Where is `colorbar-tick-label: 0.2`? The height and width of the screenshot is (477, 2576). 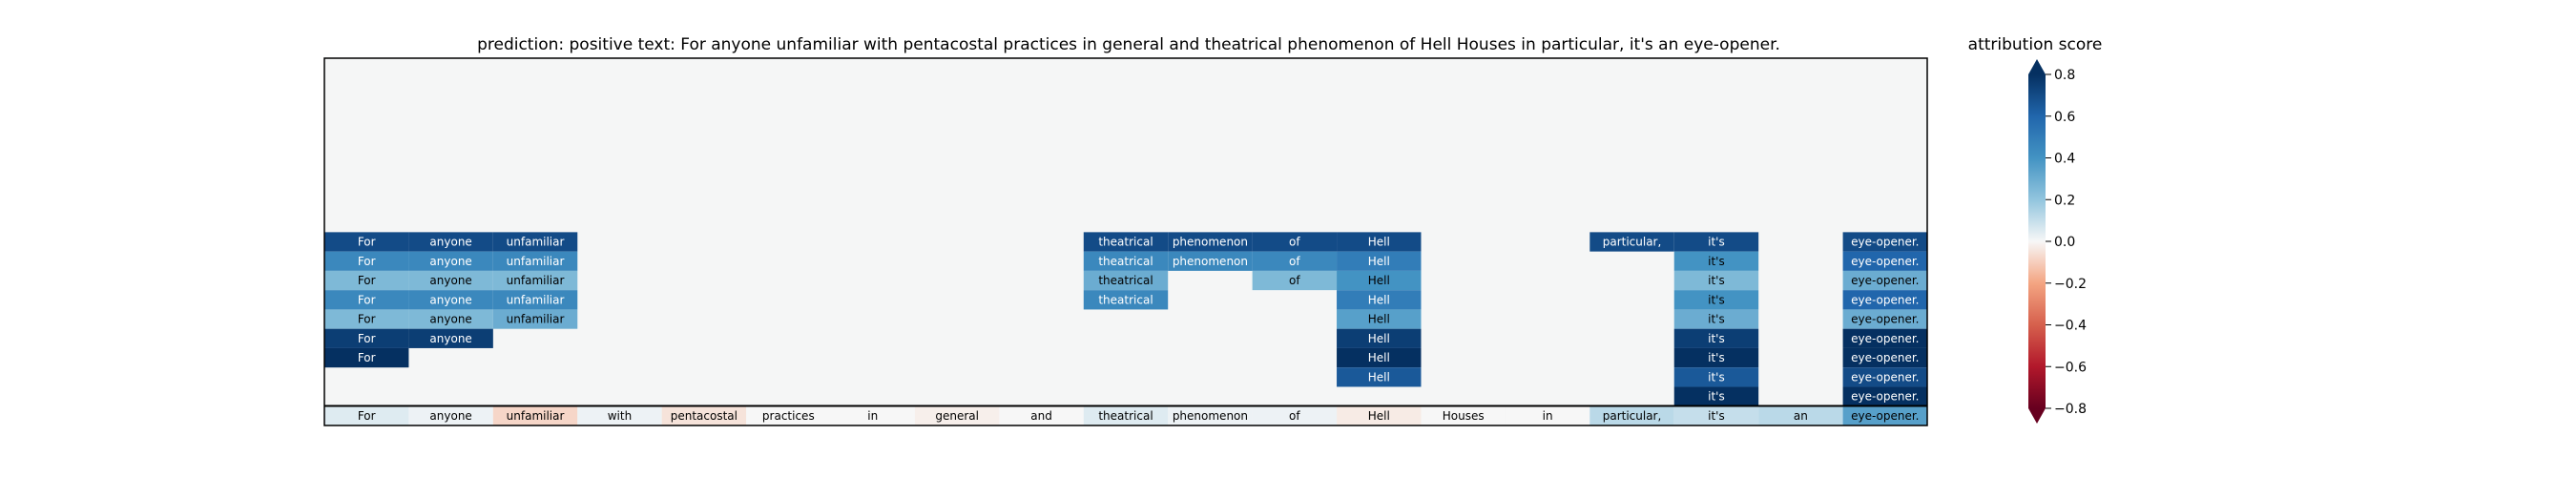 colorbar-tick-label: 0.2 is located at coordinates (2064, 200).